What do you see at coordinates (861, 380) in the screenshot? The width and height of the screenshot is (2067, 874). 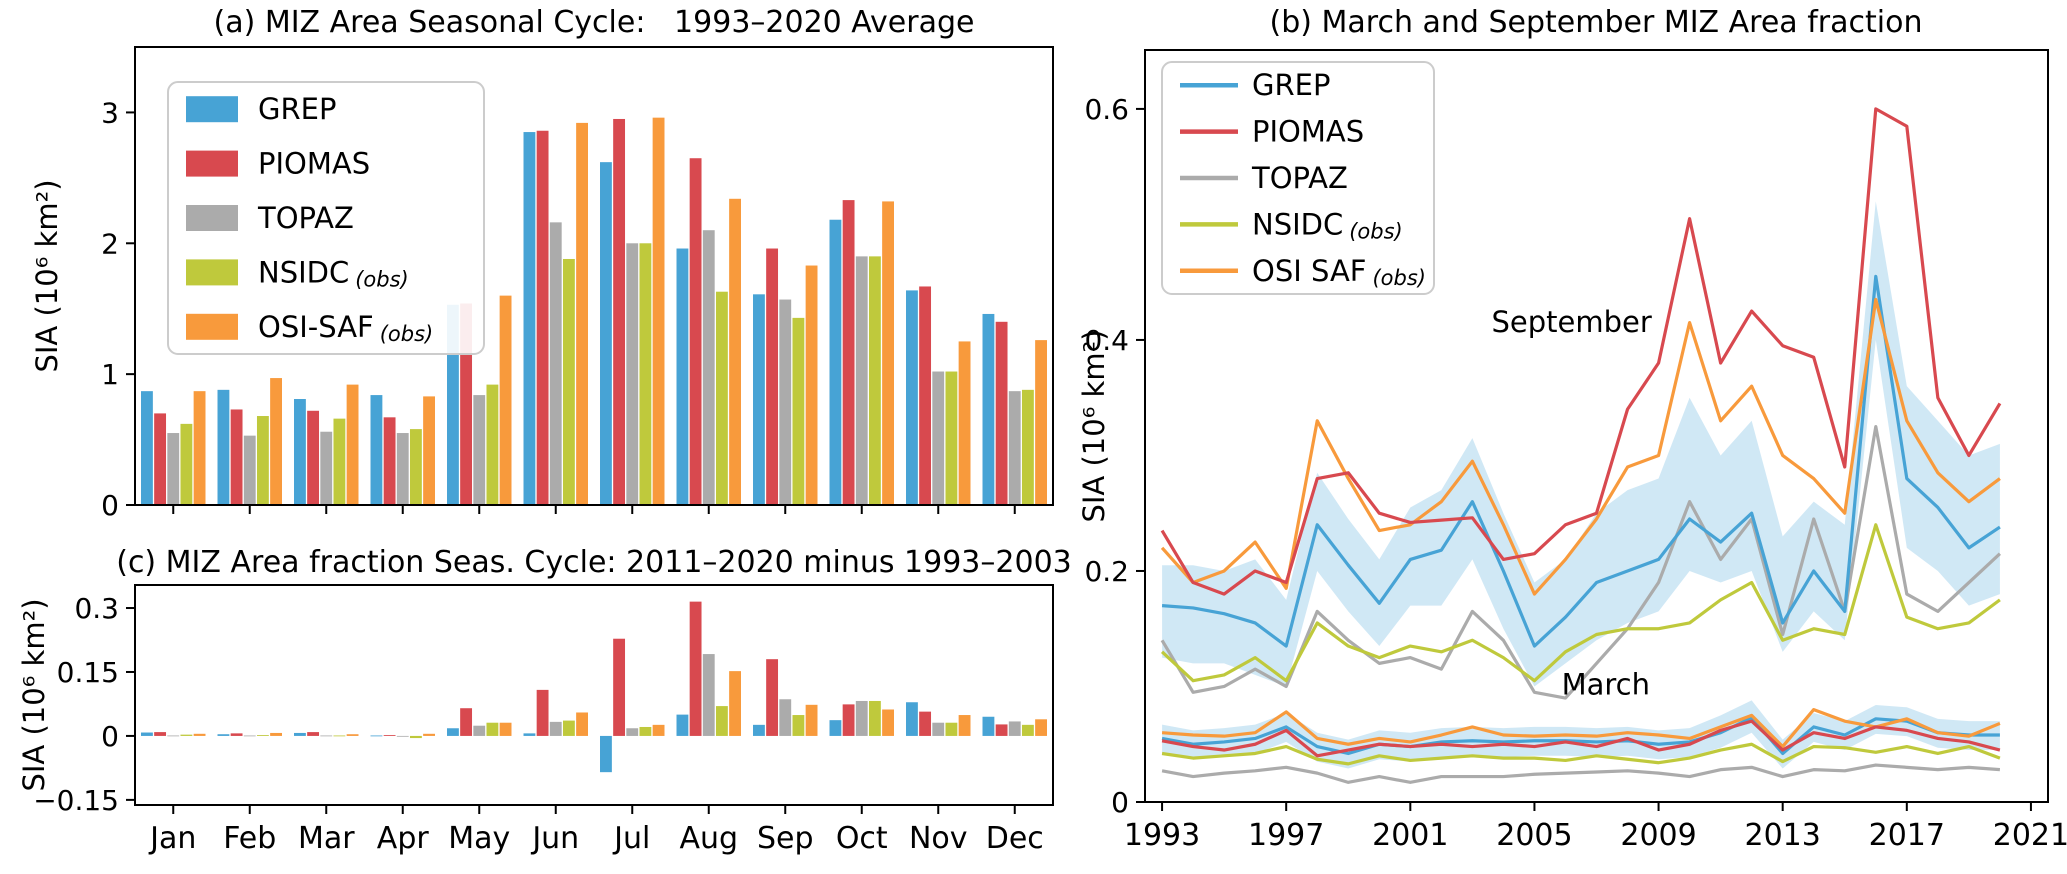 I see `bar-TOPAZ-Oct` at bounding box center [861, 380].